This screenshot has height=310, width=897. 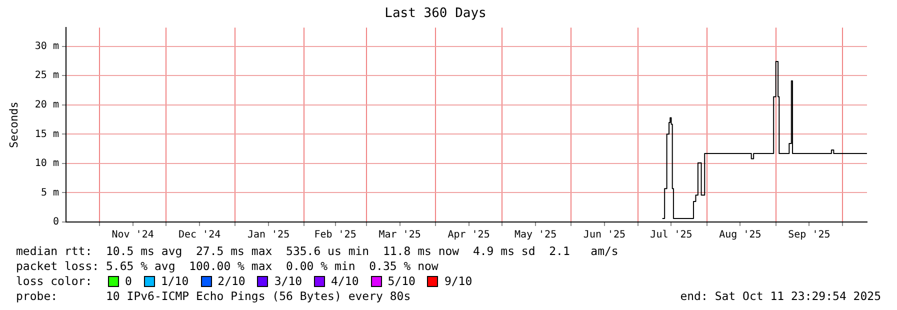 I want to click on y-tick-label: 15 m, so click(x=46, y=134).